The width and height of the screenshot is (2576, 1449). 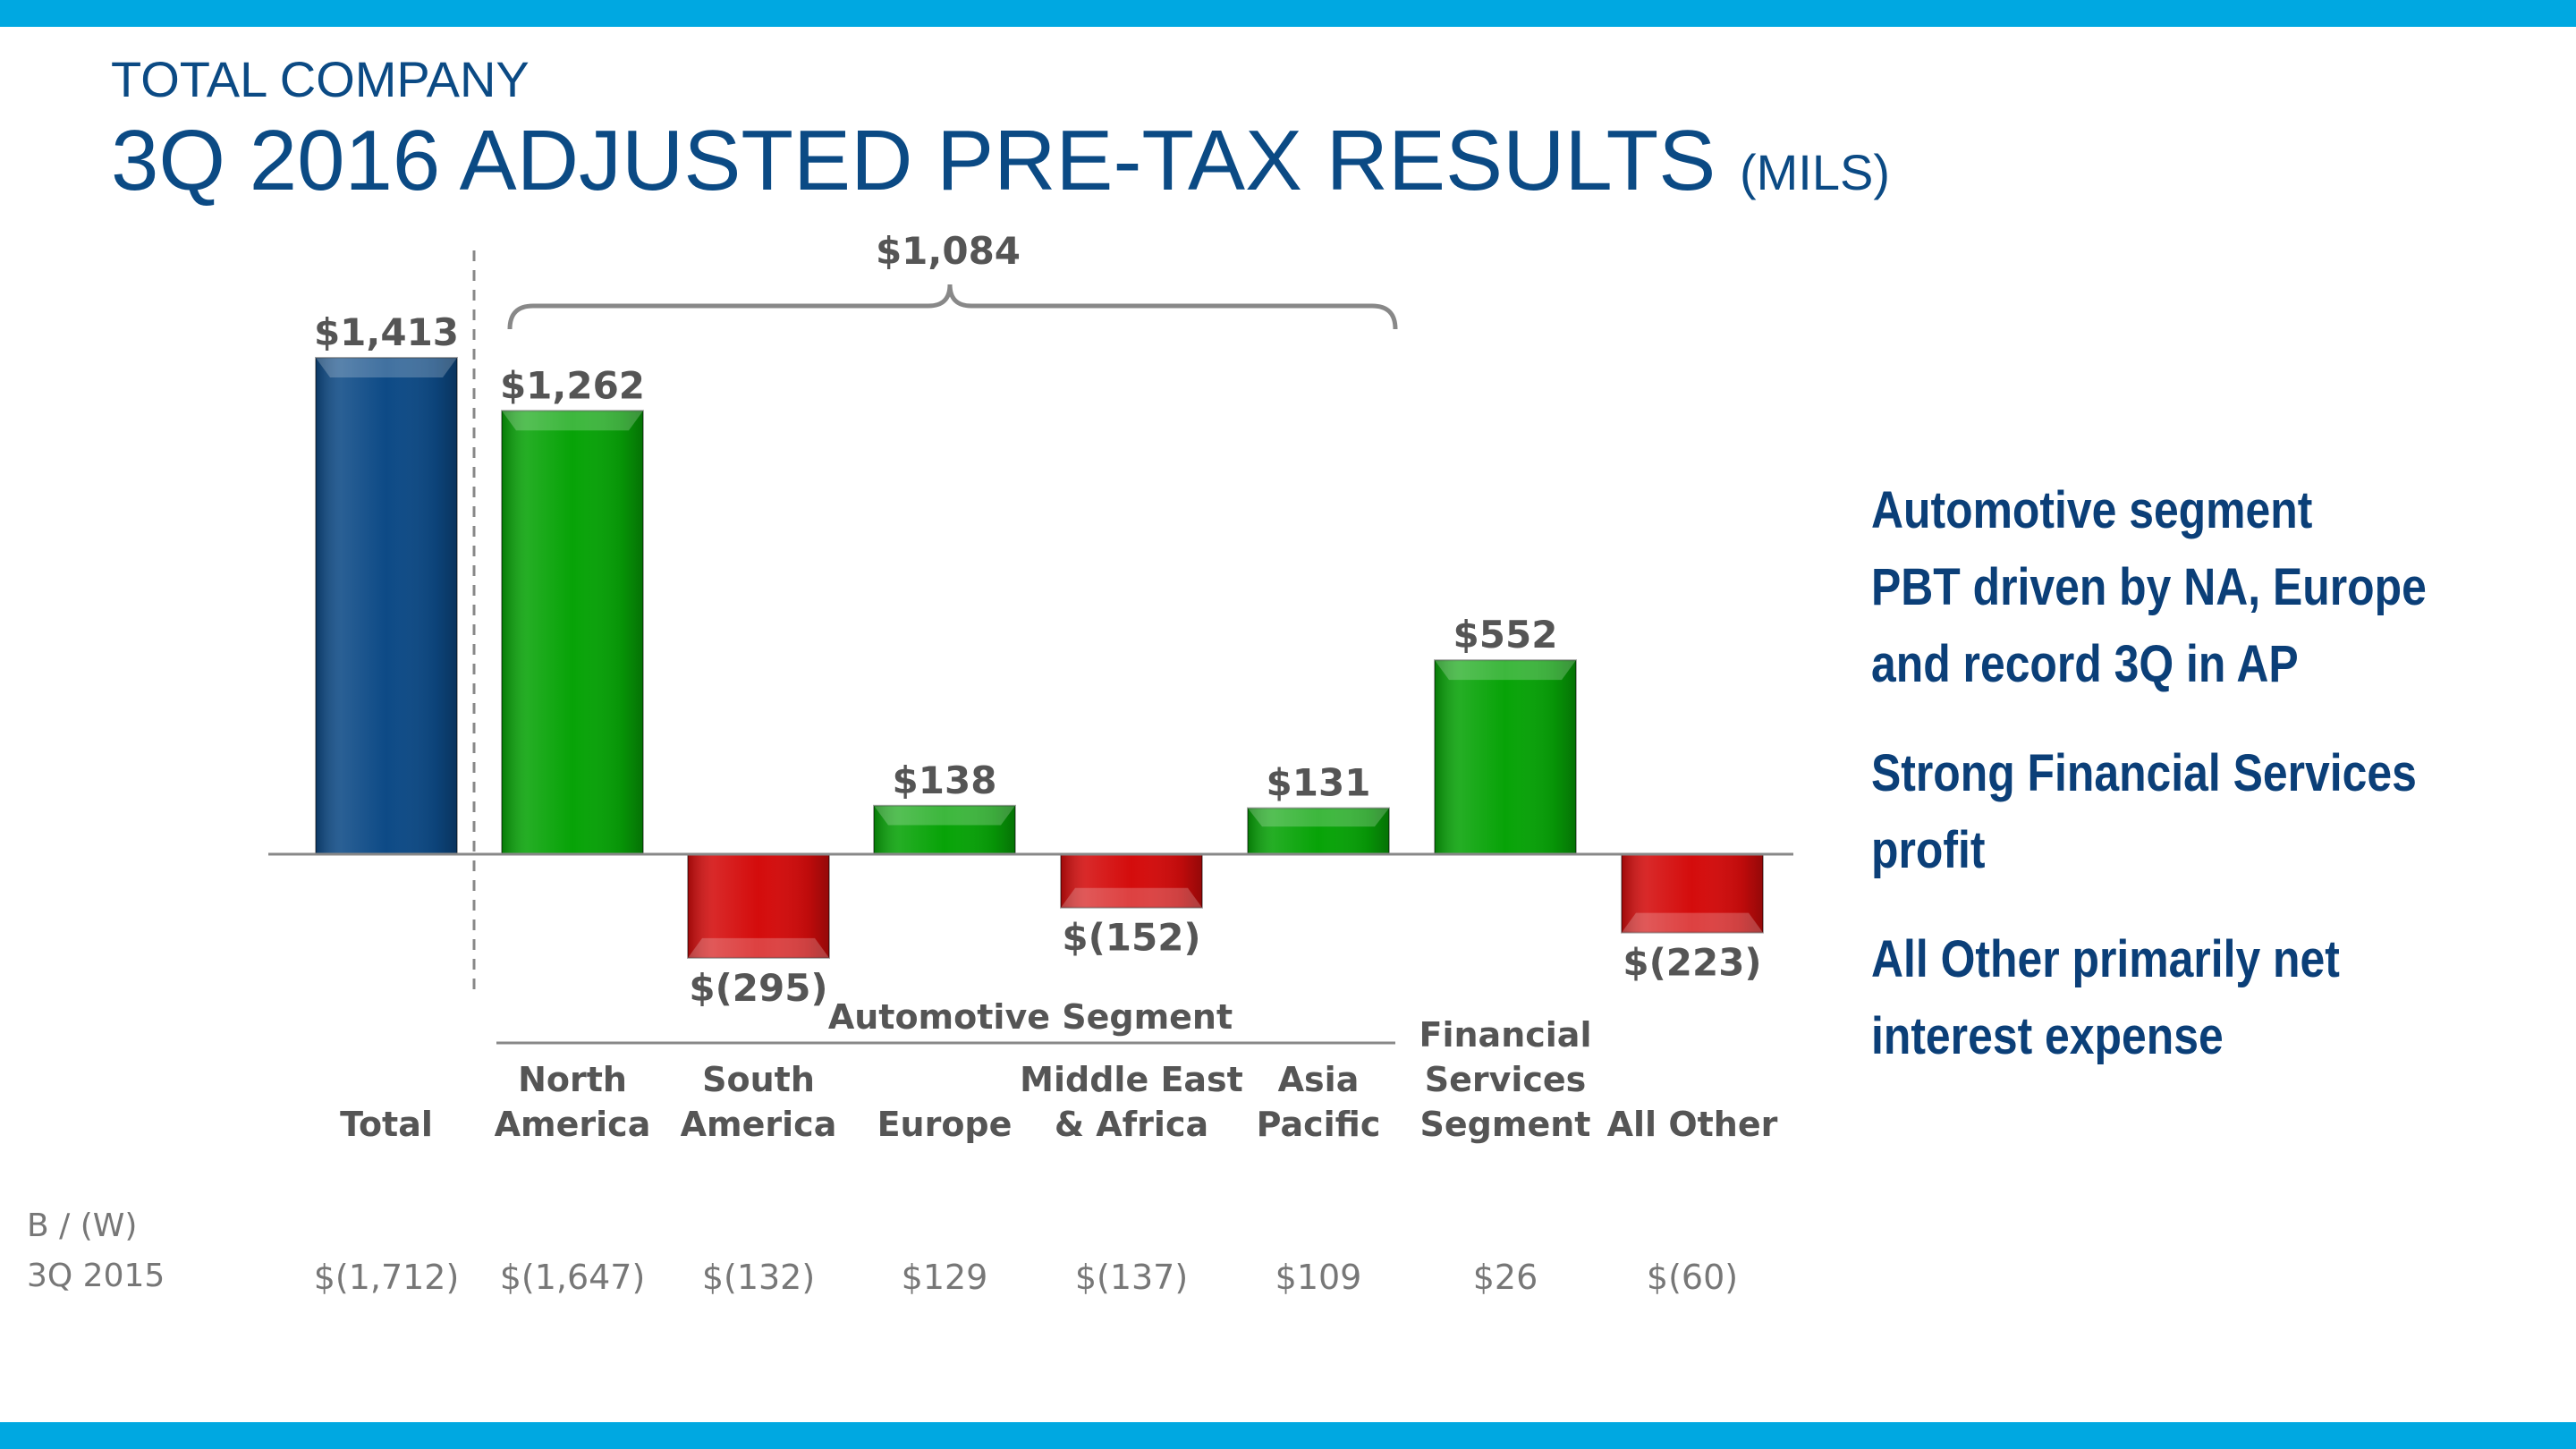 I want to click on comparison-label-bw: B / (W), so click(x=82, y=1226).